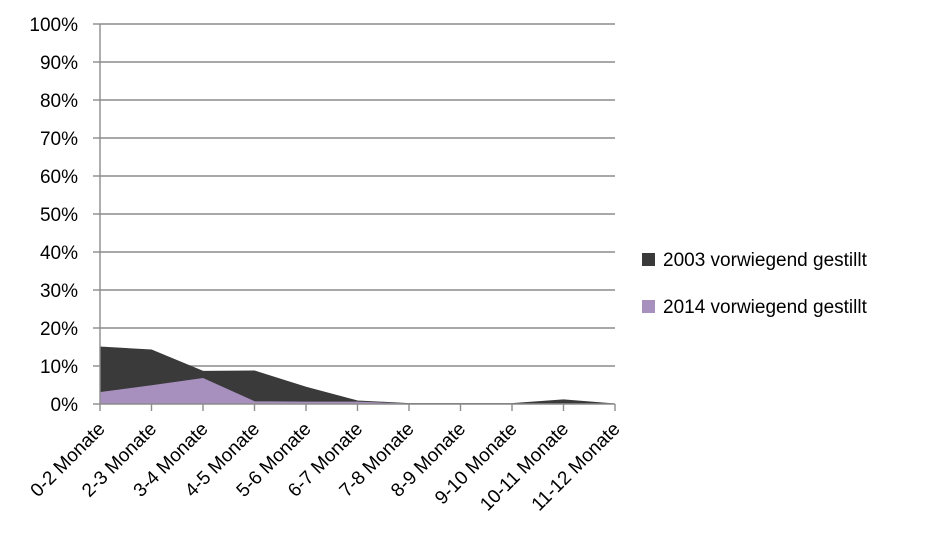 The height and width of the screenshot is (544, 930). What do you see at coordinates (65, 405) in the screenshot?
I see `y-tick-label: 0%` at bounding box center [65, 405].